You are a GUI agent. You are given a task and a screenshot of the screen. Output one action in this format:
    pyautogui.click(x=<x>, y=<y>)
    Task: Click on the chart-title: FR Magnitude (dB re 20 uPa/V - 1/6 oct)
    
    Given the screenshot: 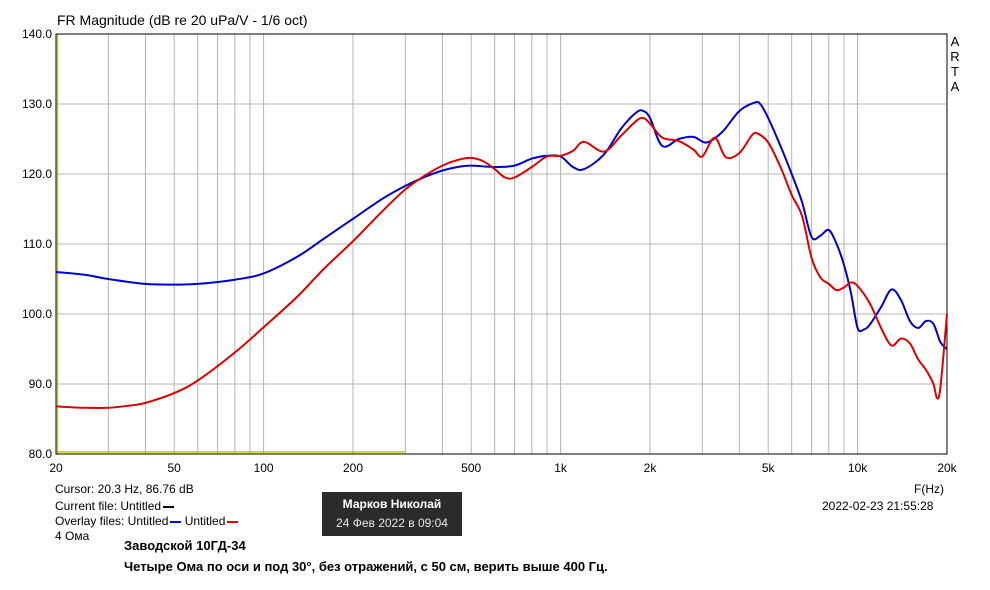 What is the action you would take?
    pyautogui.click(x=182, y=20)
    